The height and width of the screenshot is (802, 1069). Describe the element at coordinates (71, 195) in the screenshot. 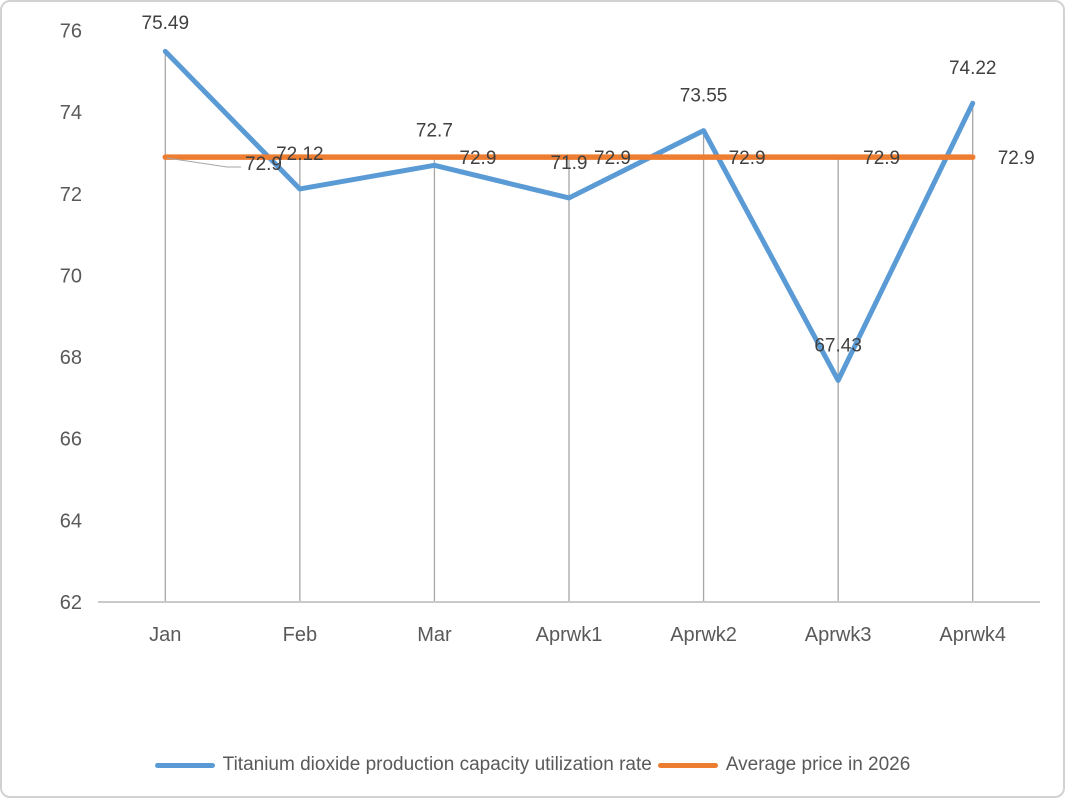

I see `y-tick-label: 72` at that location.